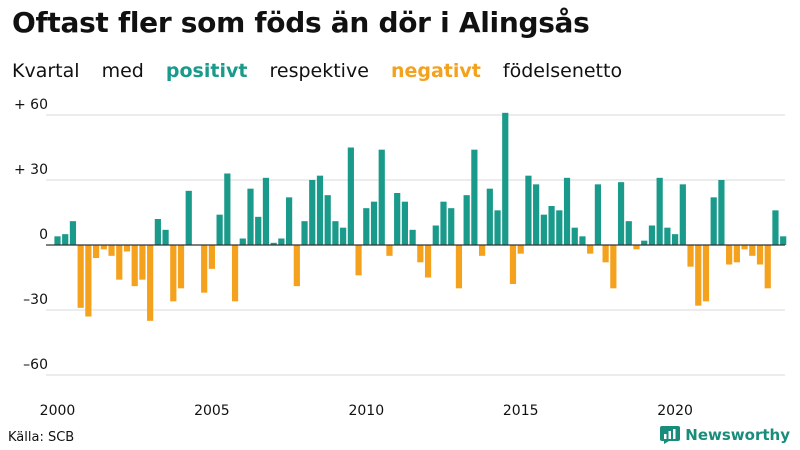  Describe the element at coordinates (31, 170) in the screenshot. I see `y-tick-label: + 30` at that location.